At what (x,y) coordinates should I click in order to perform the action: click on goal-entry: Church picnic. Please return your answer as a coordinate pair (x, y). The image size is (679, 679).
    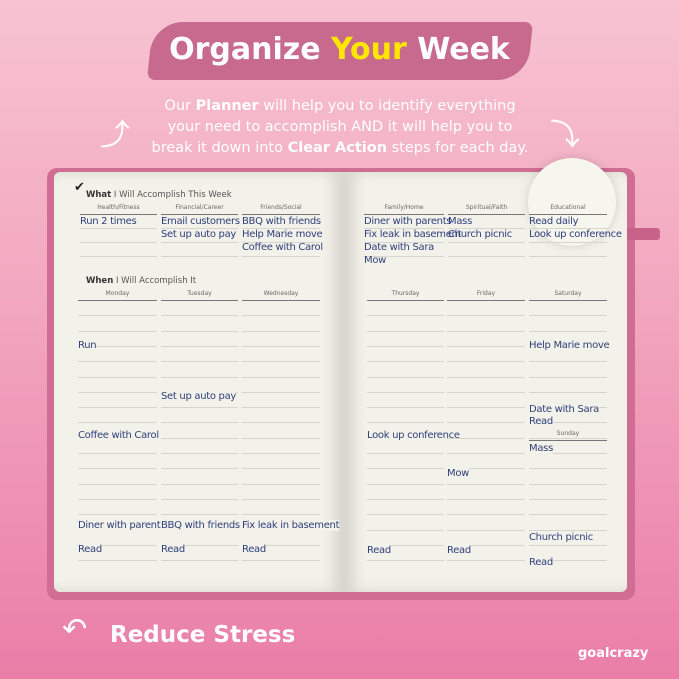
    Looking at the image, I should click on (480, 234).